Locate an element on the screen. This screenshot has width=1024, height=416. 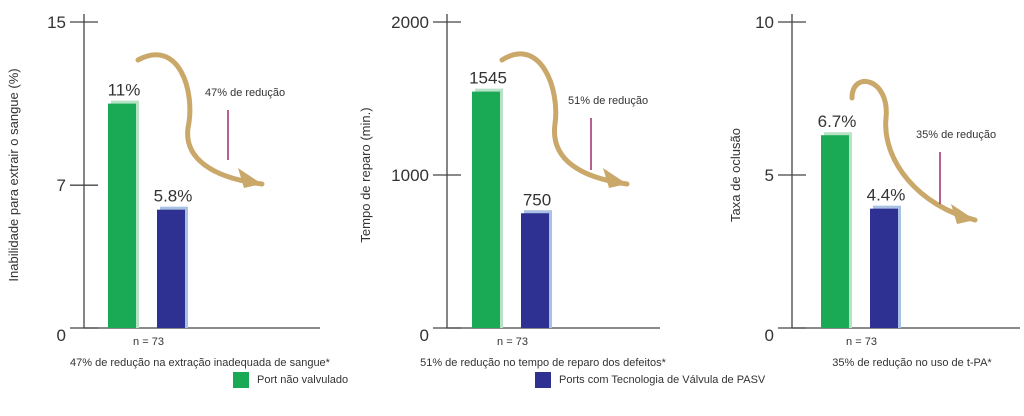
bar-value-label: 5.8% is located at coordinates (173, 196).